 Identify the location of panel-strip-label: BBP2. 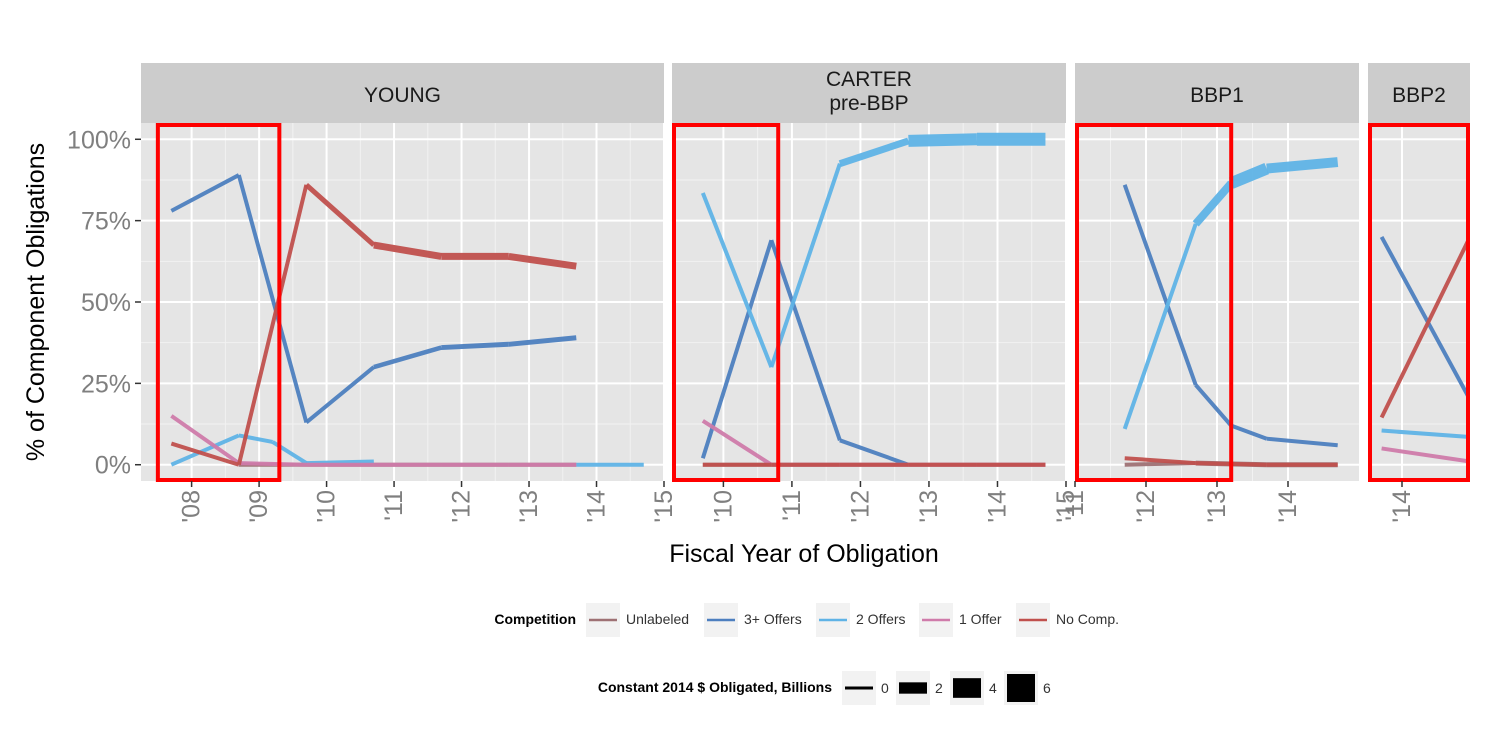
(1419, 95).